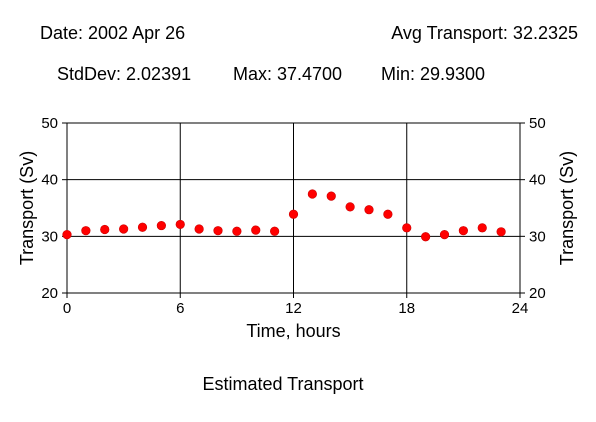 The width and height of the screenshot is (596, 422). What do you see at coordinates (537, 293) in the screenshot?
I see `y-tick-label-right: 20` at bounding box center [537, 293].